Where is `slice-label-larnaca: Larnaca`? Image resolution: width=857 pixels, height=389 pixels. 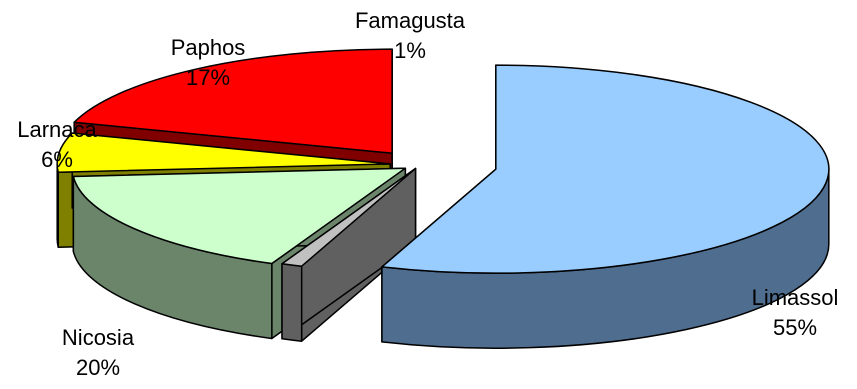
slice-label-larnaca: Larnaca is located at coordinates (57, 129).